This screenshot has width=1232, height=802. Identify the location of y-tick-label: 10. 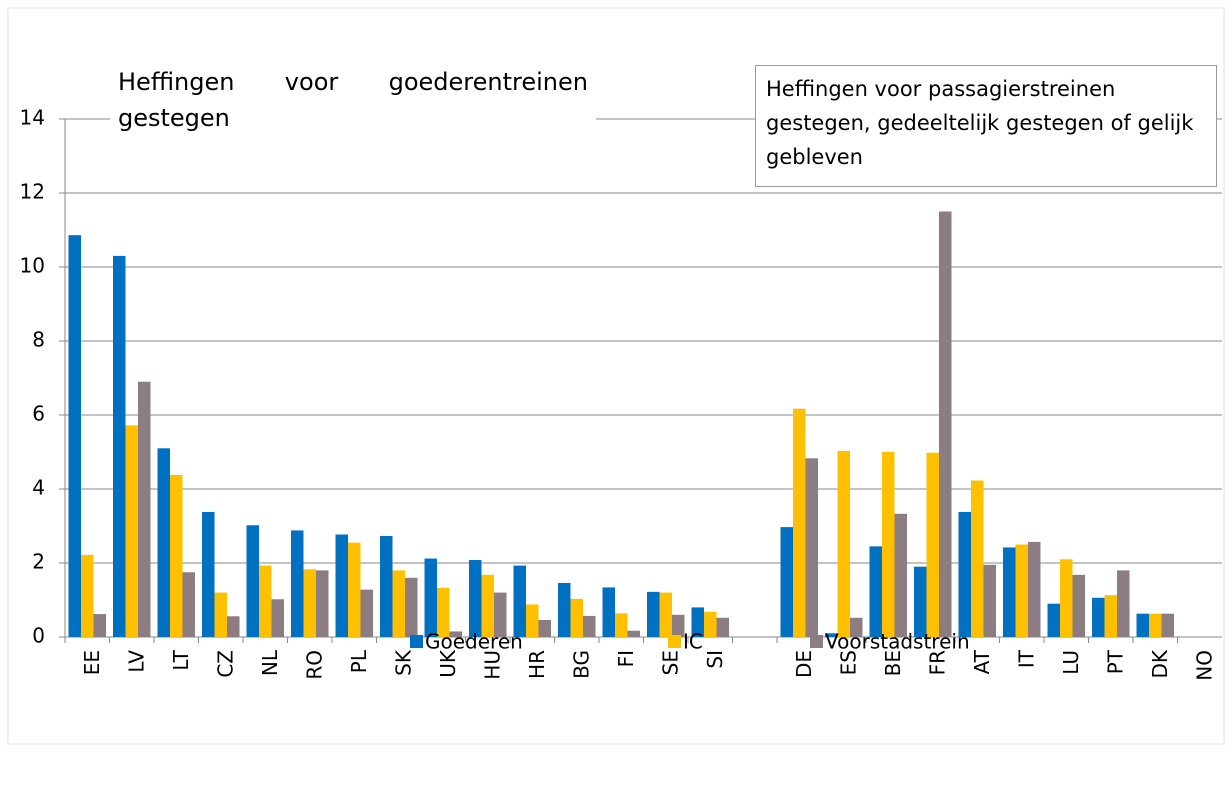
(32, 266).